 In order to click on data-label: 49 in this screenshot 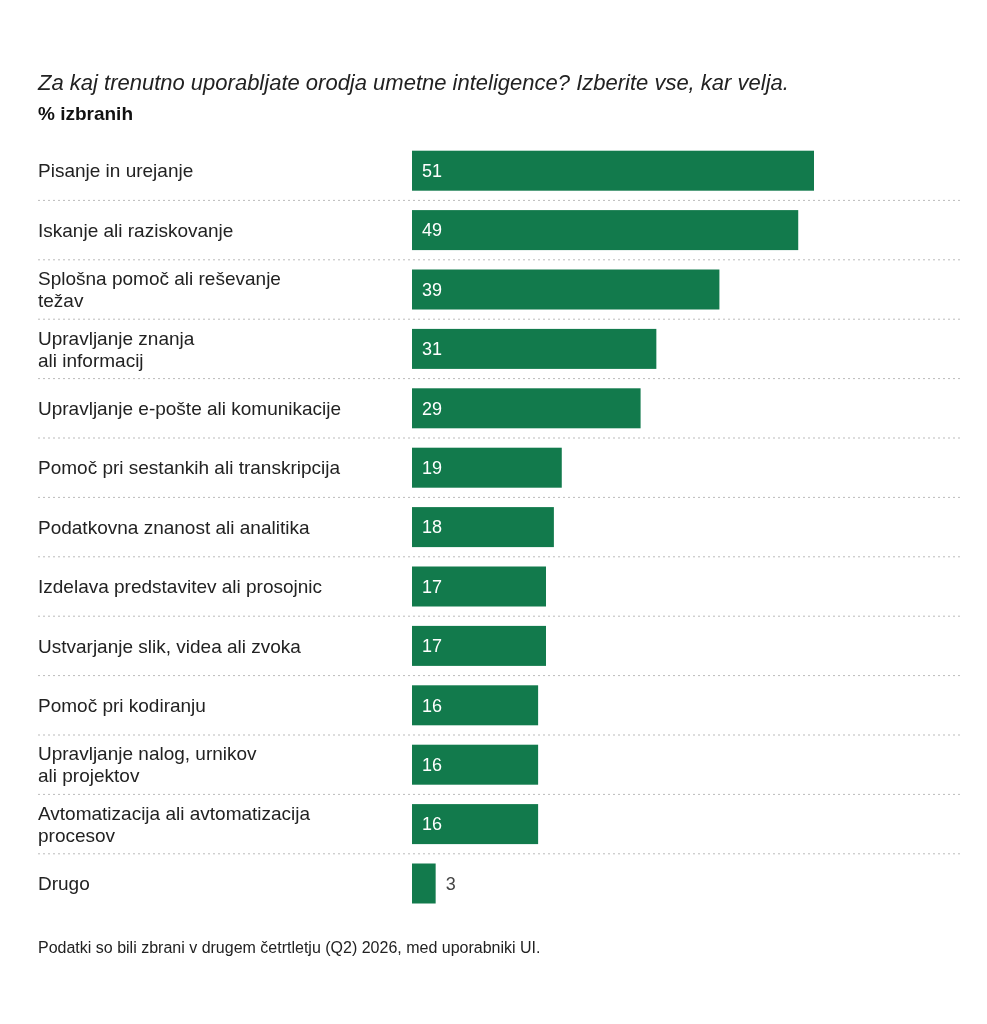, I will do `click(432, 230)`.